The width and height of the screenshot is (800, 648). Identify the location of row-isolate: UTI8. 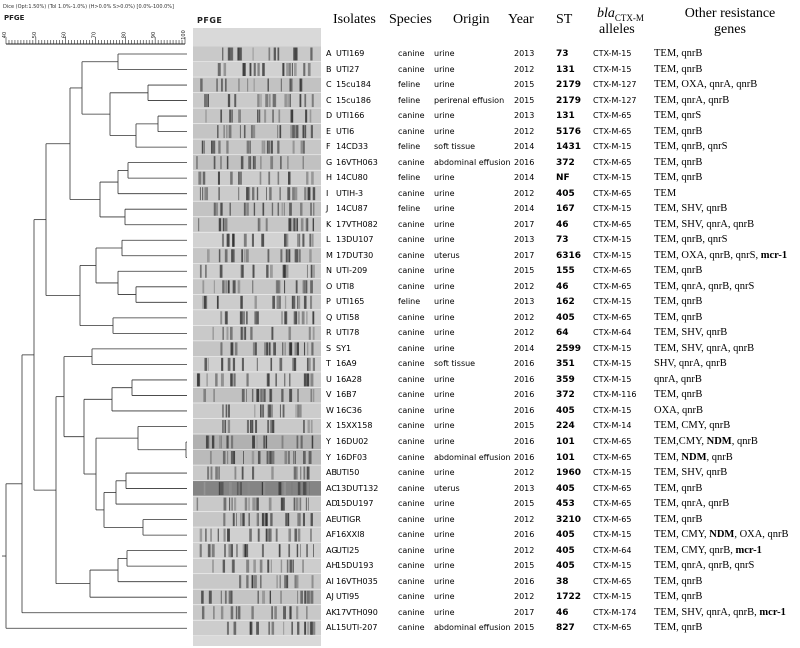
(345, 286).